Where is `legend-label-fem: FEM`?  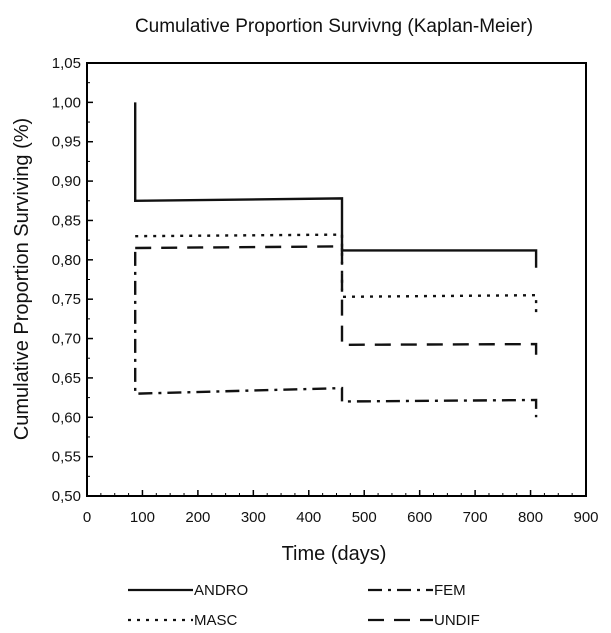
legend-label-fem: FEM is located at coordinates (450, 590).